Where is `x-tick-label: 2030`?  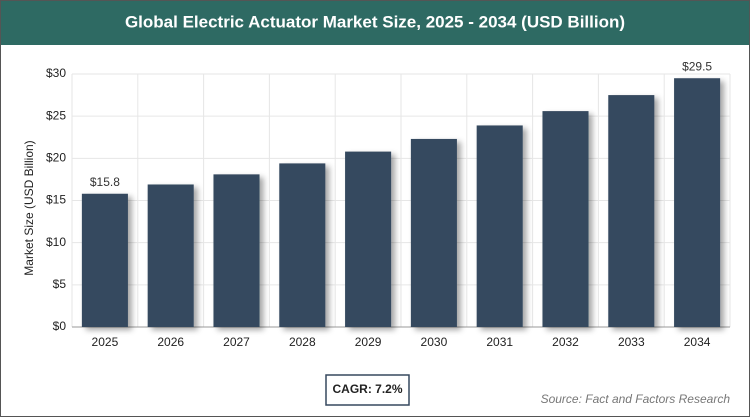
x-tick-label: 2030 is located at coordinates (434, 342).